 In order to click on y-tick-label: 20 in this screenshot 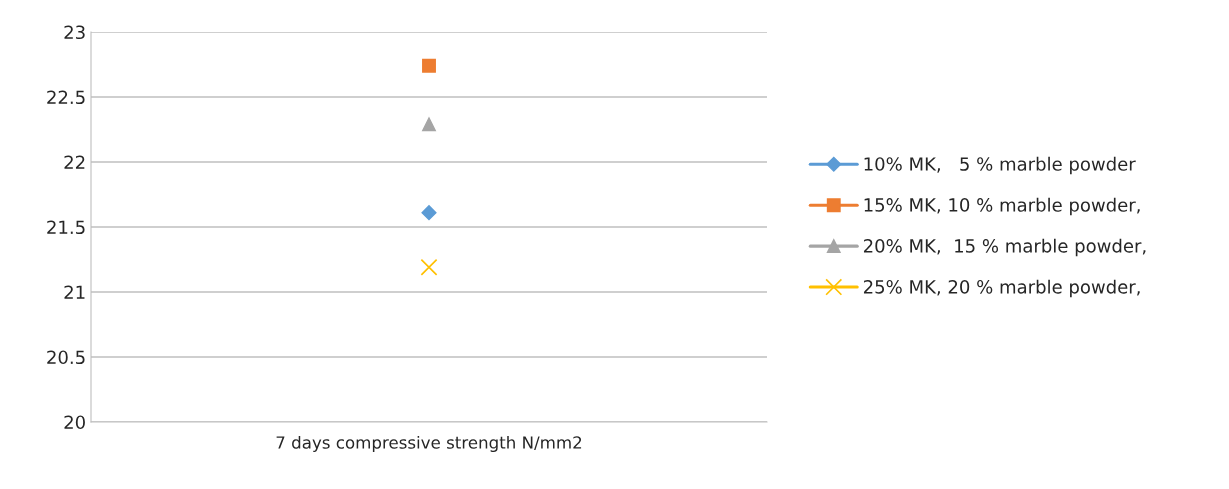, I will do `click(74, 422)`.